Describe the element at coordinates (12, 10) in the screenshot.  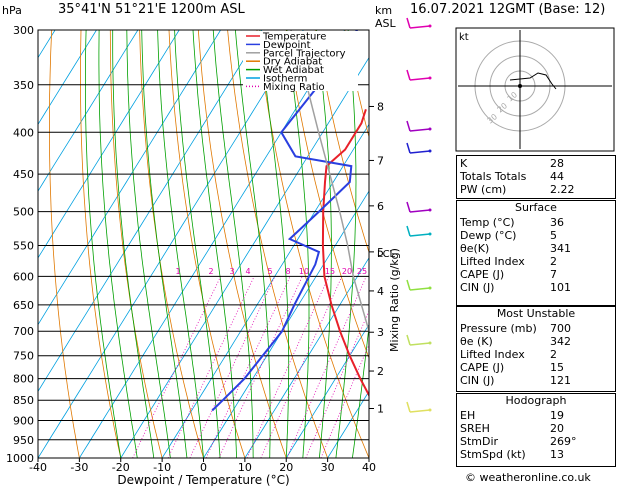
I see `hpa-label: hPa` at that location.